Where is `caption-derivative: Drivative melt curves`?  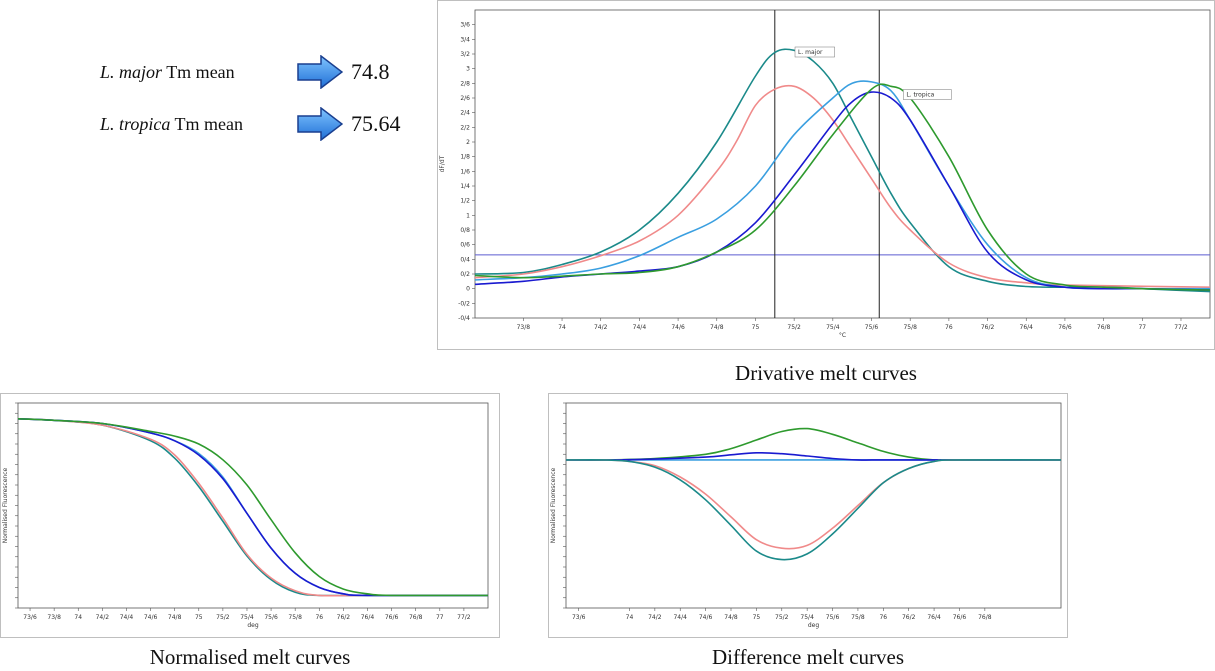
caption-derivative: Drivative melt curves is located at coordinates (826, 373).